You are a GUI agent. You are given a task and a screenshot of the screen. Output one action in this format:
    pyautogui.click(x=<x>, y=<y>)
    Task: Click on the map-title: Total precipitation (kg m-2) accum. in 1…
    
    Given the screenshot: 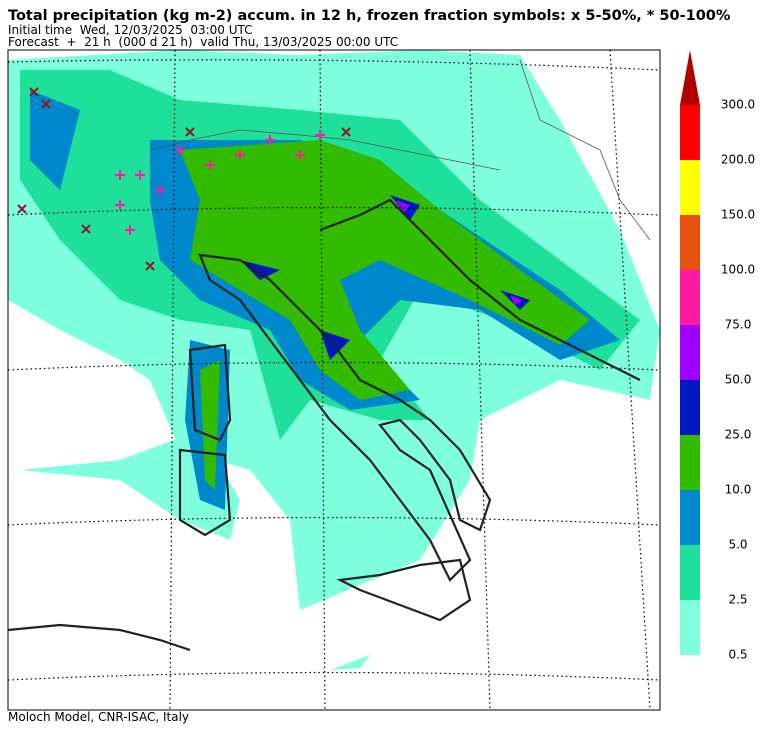 What is the action you would take?
    pyautogui.click(x=369, y=16)
    